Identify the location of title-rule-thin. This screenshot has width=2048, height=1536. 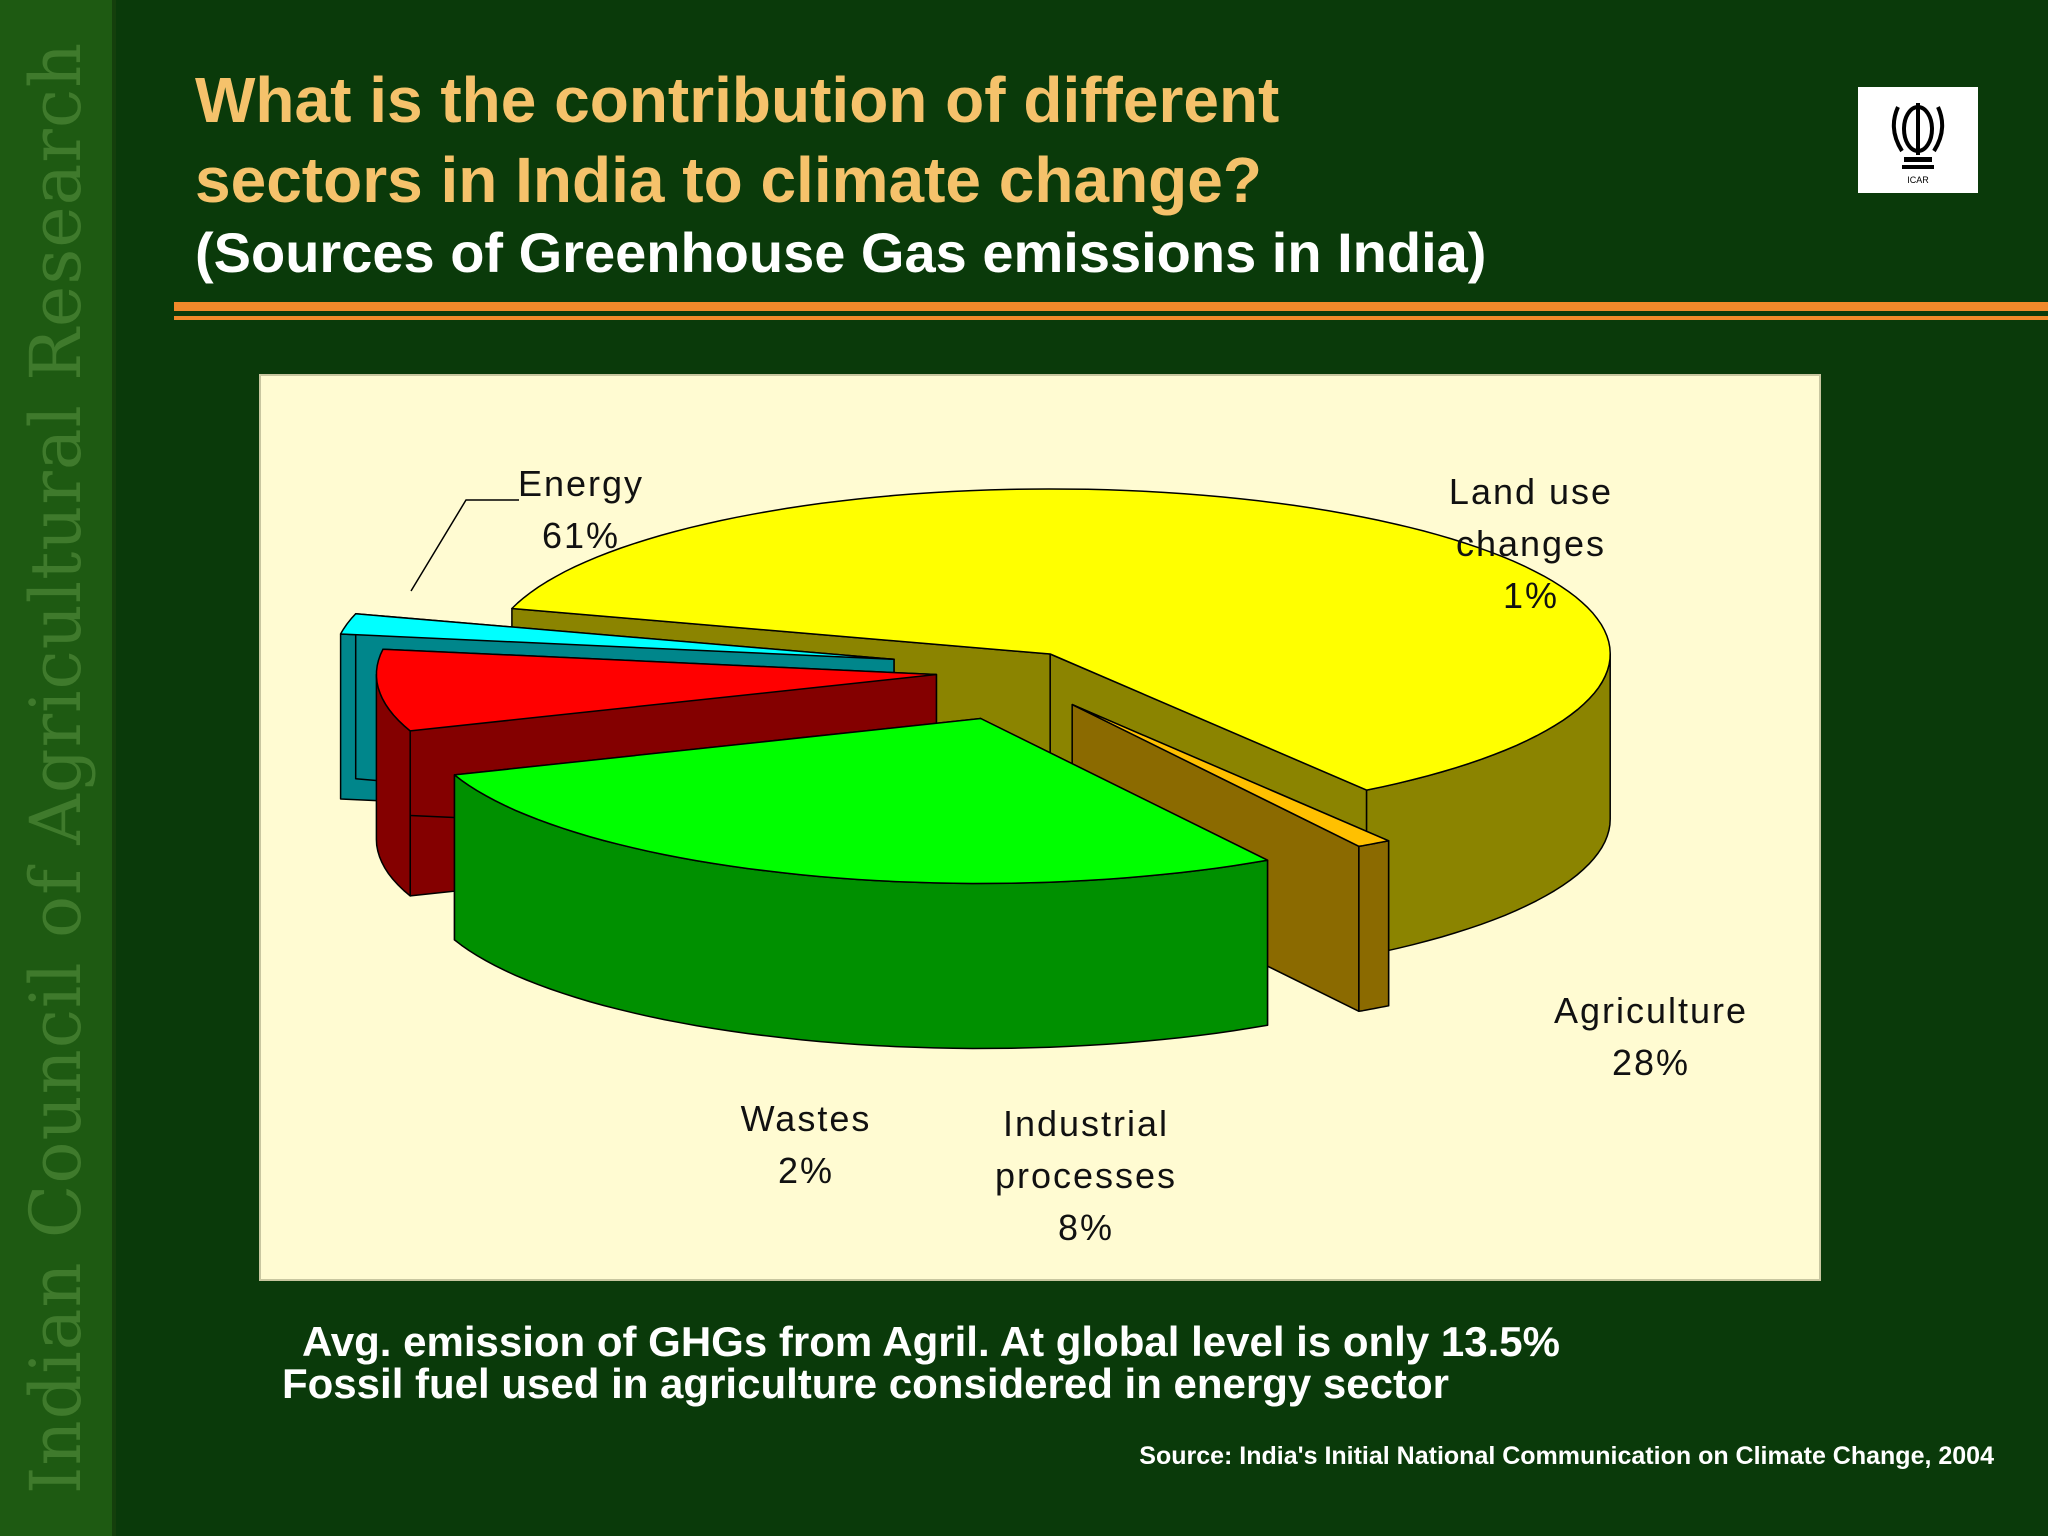
(1111, 318).